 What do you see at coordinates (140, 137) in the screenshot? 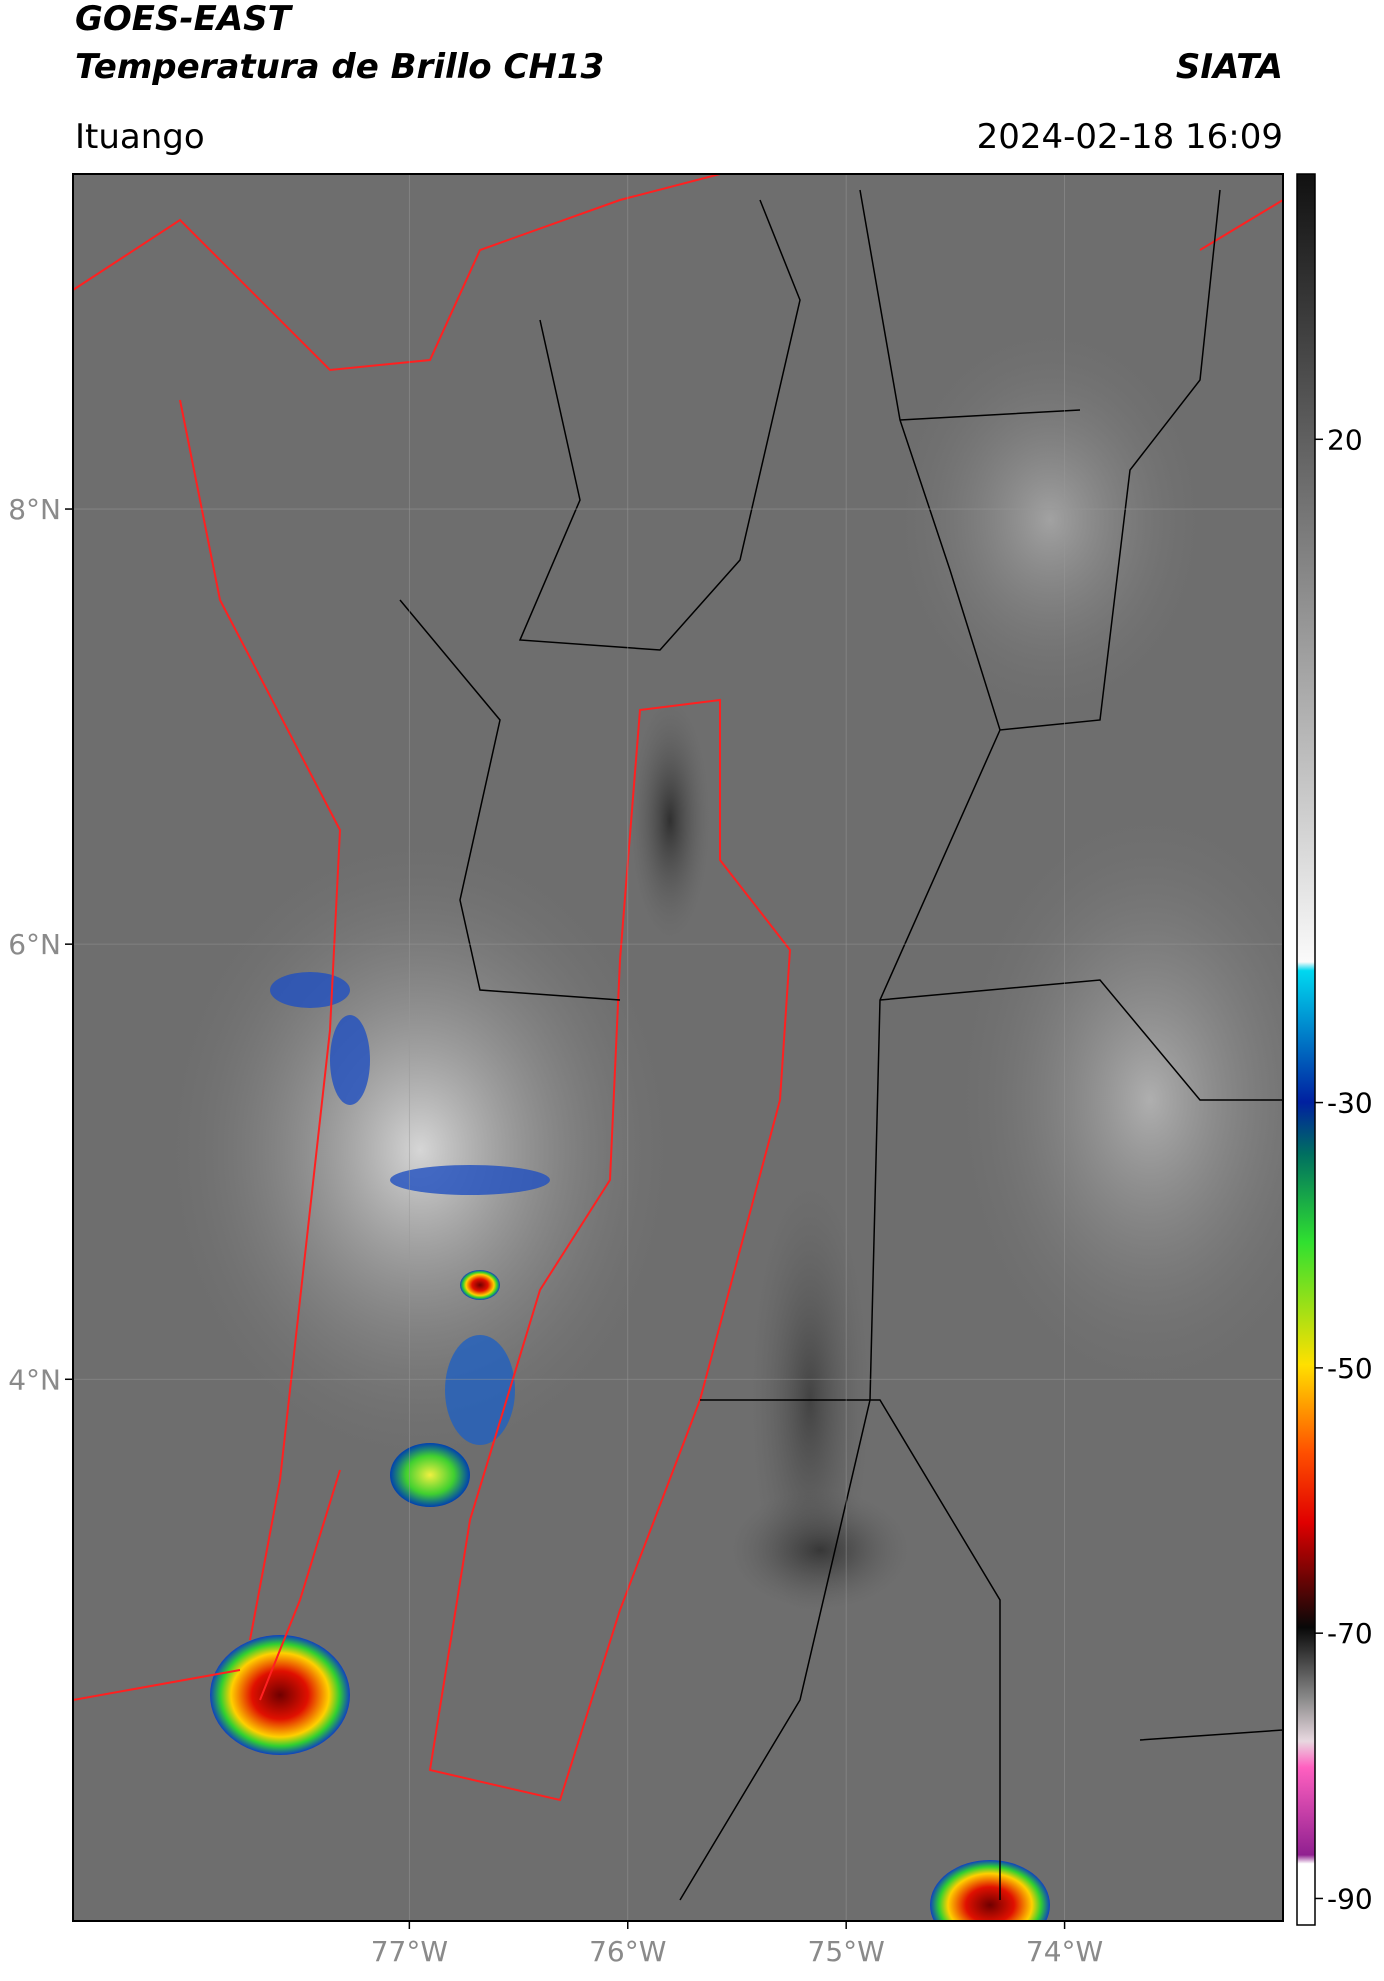
I see `location: Ituango` at bounding box center [140, 137].